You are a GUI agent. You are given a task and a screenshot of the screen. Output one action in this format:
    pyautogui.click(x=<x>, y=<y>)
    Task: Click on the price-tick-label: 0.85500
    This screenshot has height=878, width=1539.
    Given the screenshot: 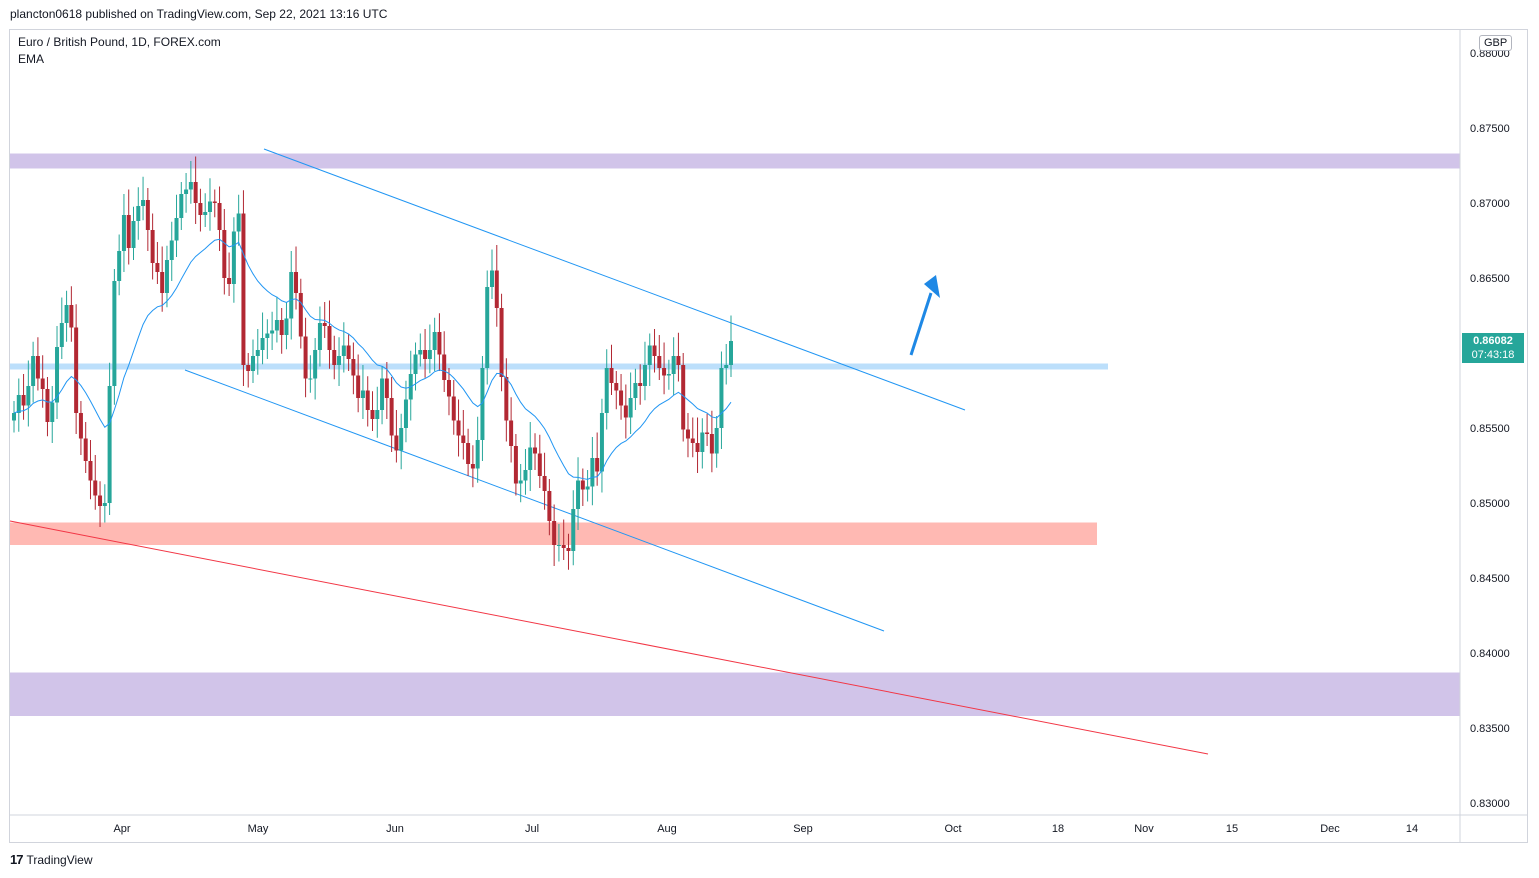 What is the action you would take?
    pyautogui.click(x=1490, y=429)
    